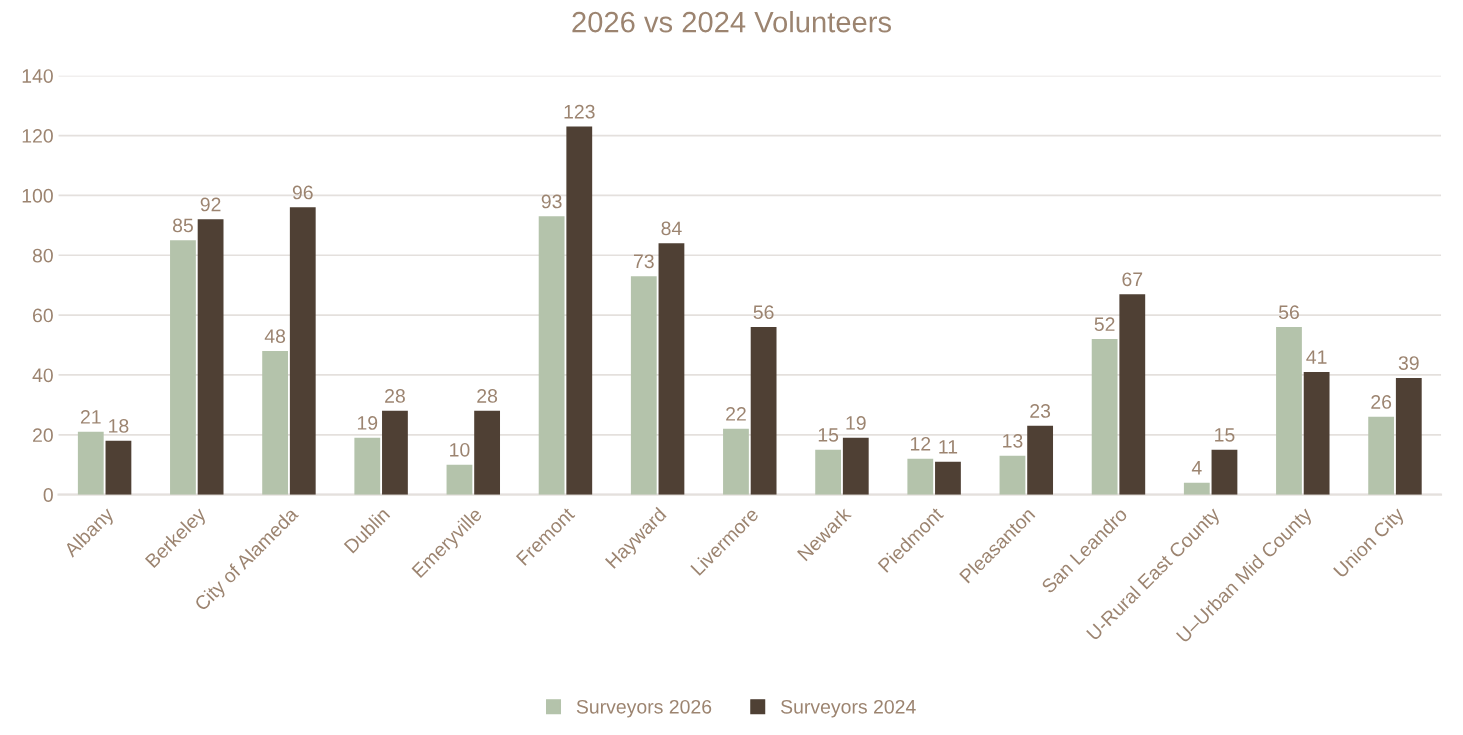 The image size is (1463, 735). What do you see at coordinates (37, 136) in the screenshot?
I see `y-tick-label: 120` at bounding box center [37, 136].